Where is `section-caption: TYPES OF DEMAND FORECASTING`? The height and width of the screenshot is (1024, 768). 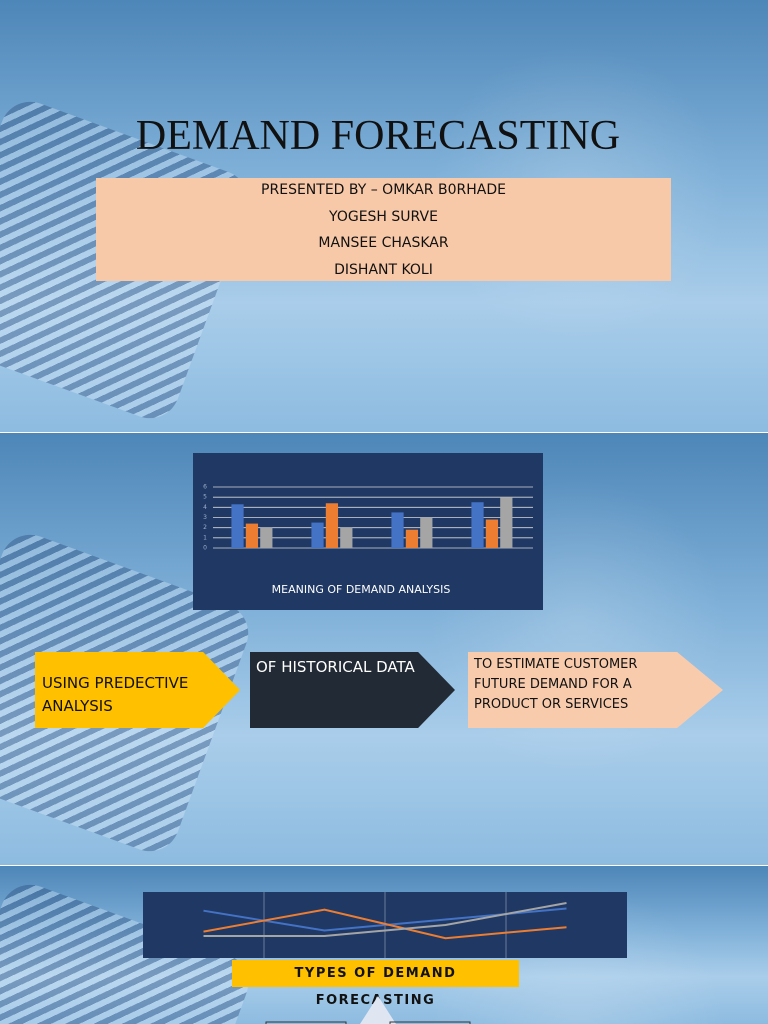 section-caption: TYPES OF DEMAND FORECASTING is located at coordinates (375, 984).